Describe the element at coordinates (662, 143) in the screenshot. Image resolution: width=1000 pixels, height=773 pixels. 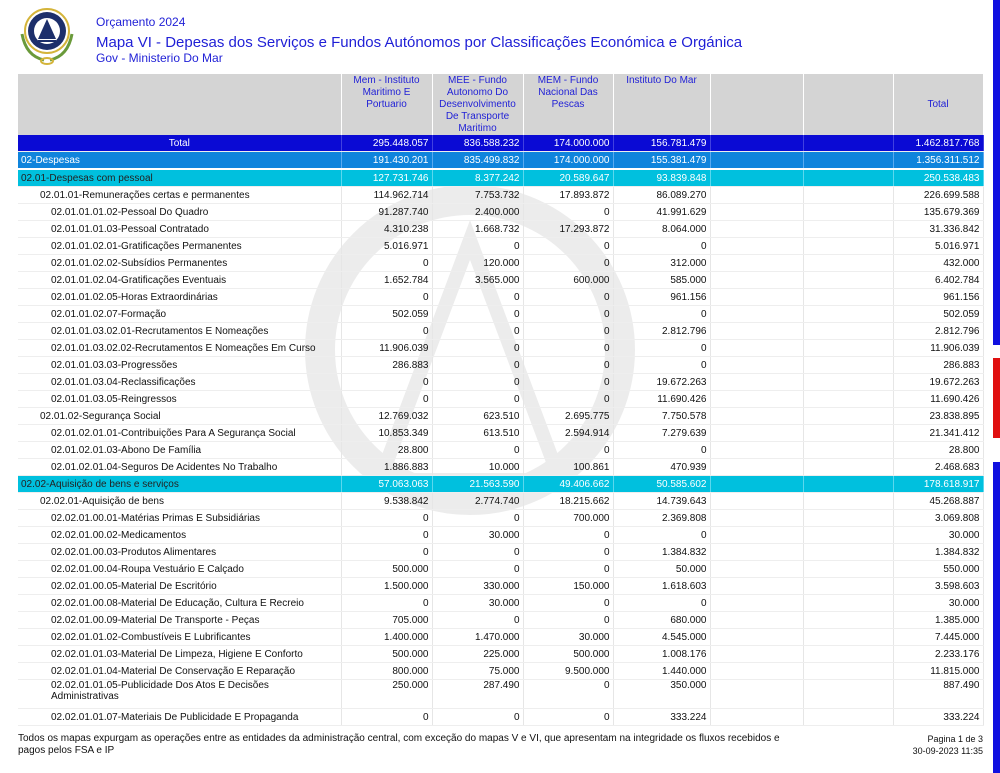
I see `cell-value: 156.781.479` at that location.